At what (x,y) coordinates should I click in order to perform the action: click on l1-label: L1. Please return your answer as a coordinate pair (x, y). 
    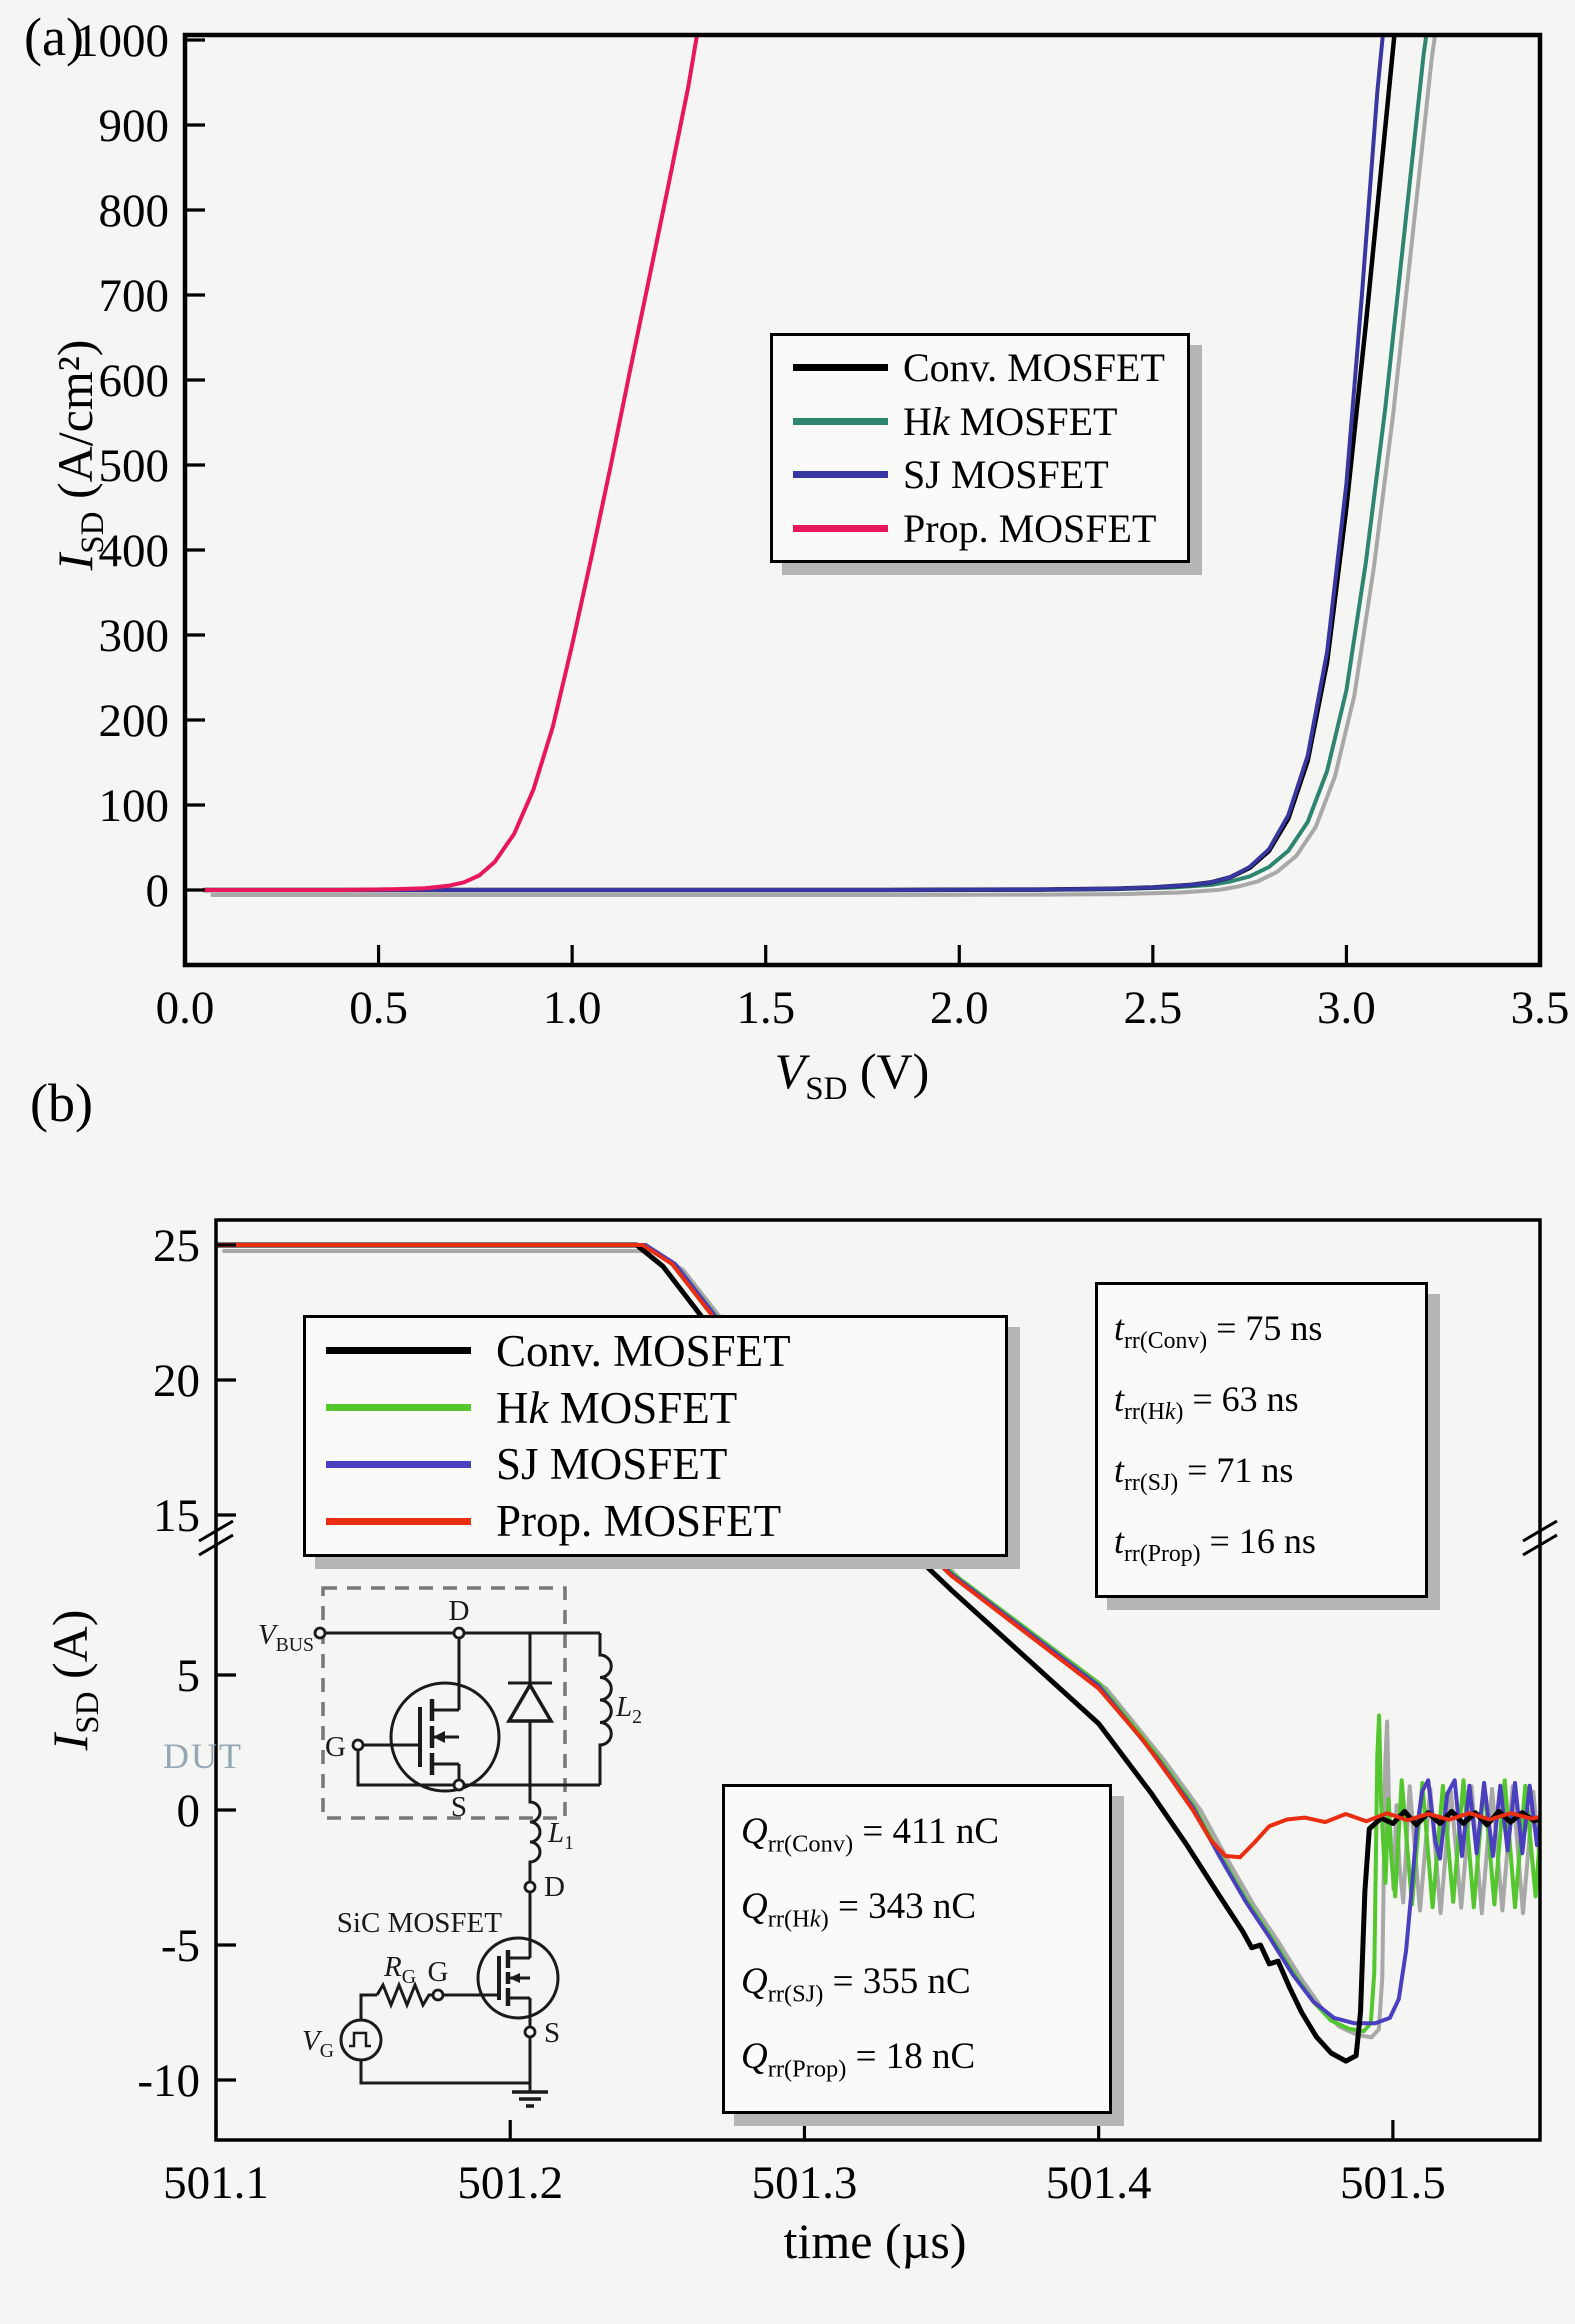
    Looking at the image, I should click on (560, 1835).